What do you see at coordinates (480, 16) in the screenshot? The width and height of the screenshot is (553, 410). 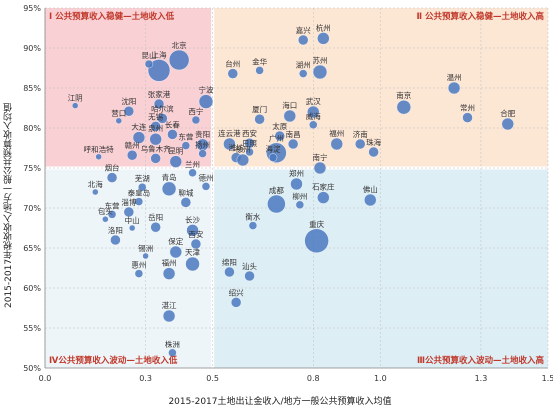 I see `quadrant-label-II: Ⅱ 公共预算收入稳健—土地收入高` at bounding box center [480, 16].